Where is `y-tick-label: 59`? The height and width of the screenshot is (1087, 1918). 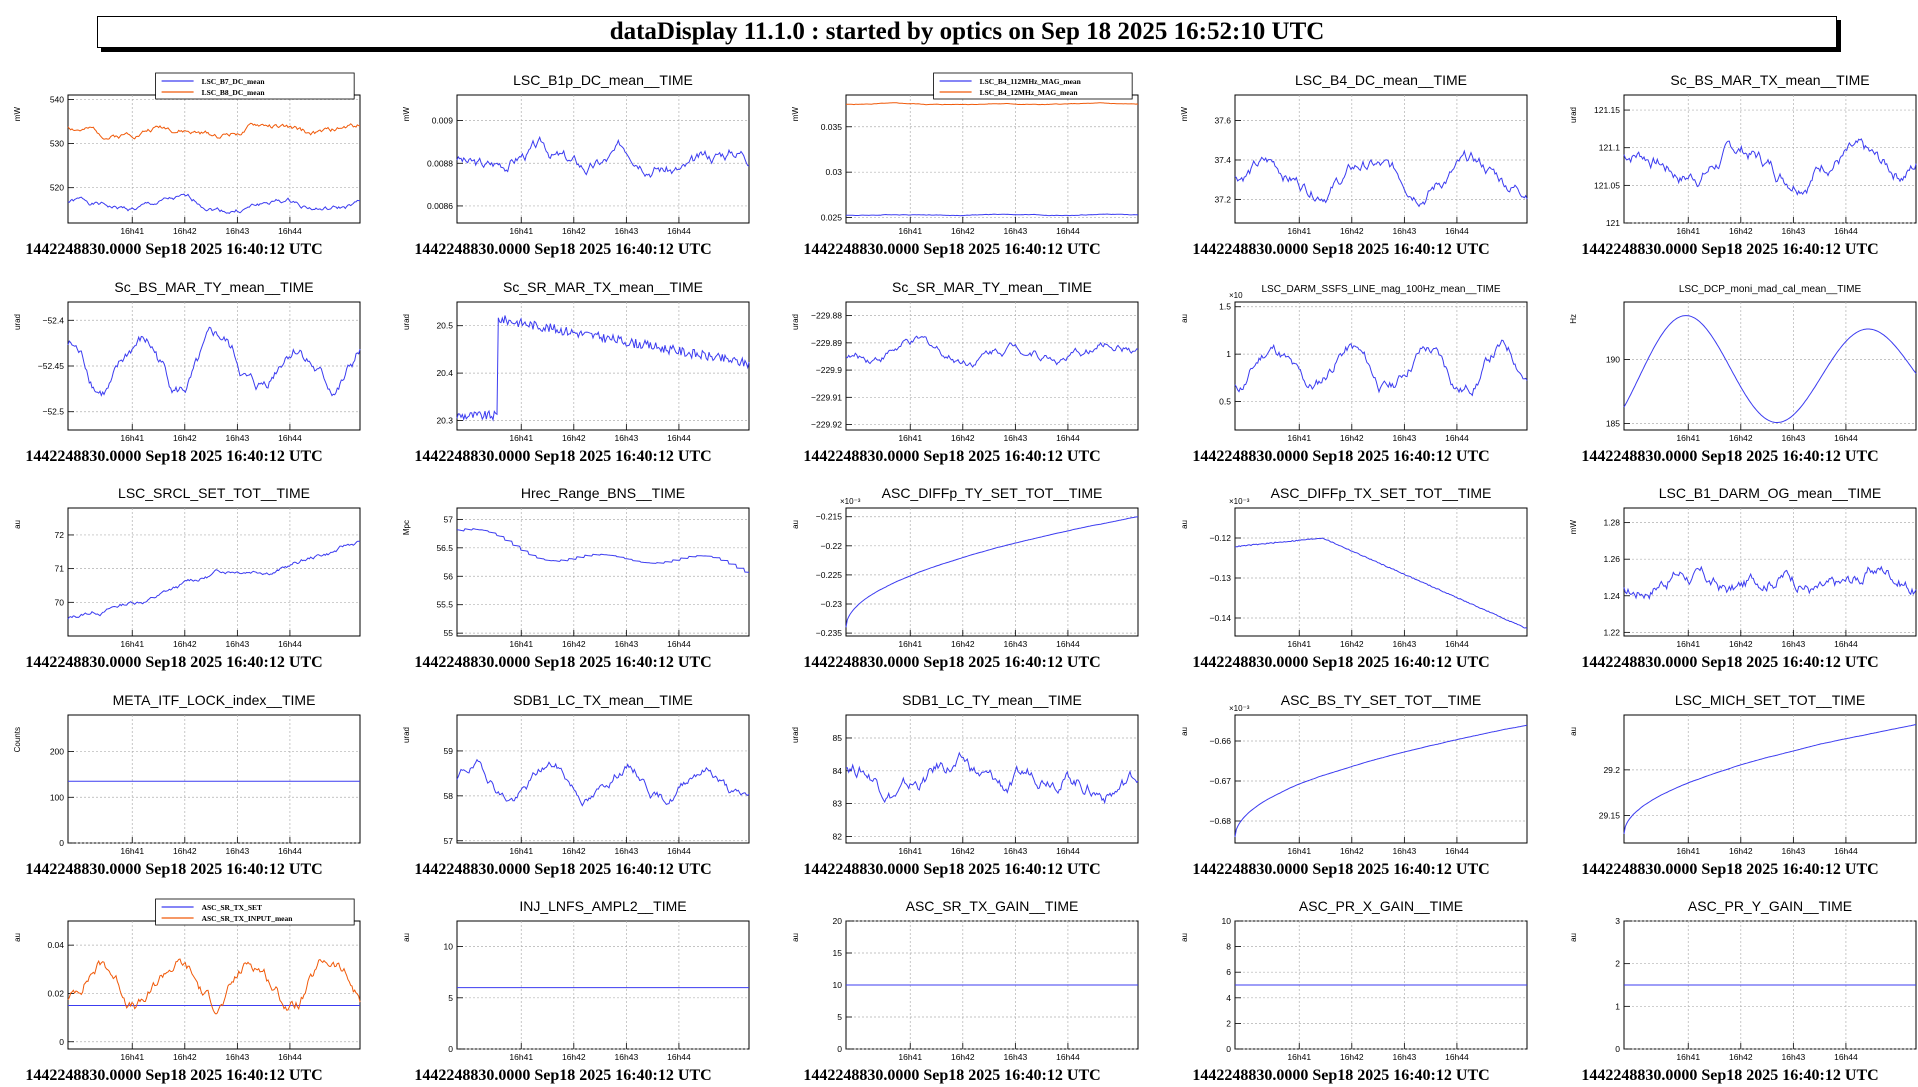 y-tick-label: 59 is located at coordinates (449, 751).